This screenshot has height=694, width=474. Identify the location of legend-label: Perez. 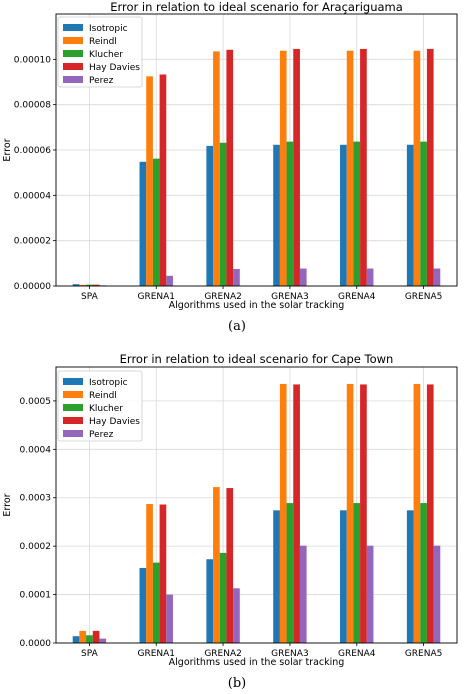
(101, 435).